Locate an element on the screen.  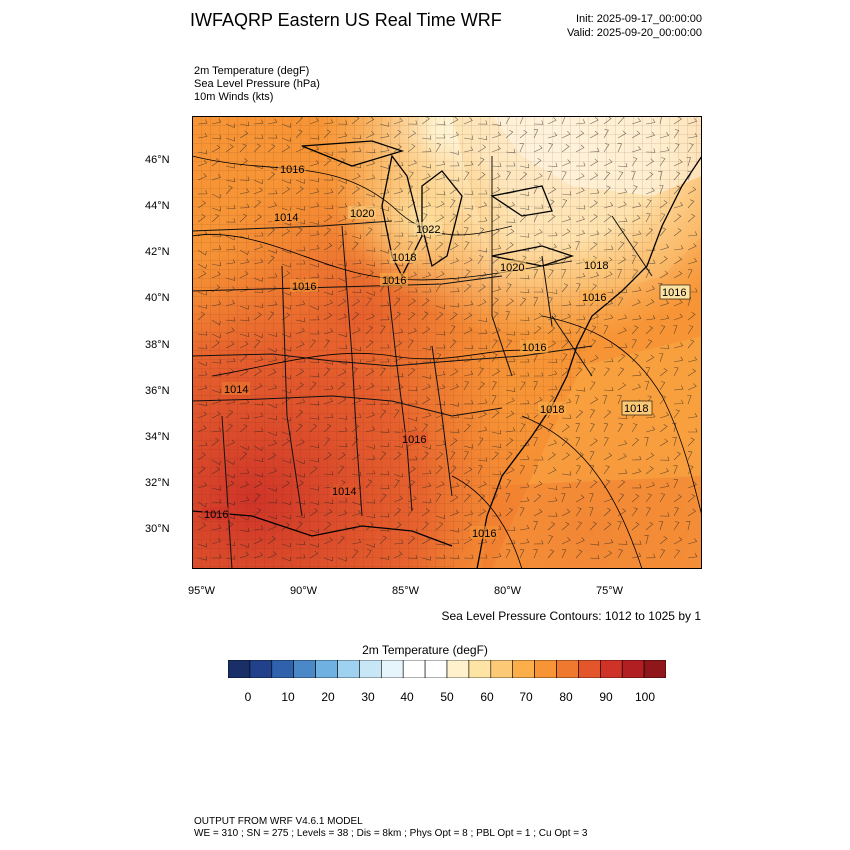
colorbar-label: 10 is located at coordinates (288, 697).